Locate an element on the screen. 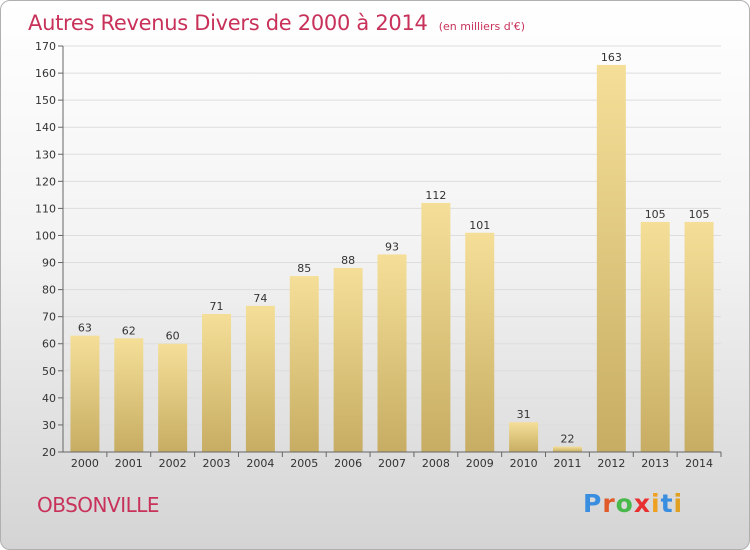 This screenshot has height=550, width=750. y-tick-label: 130 is located at coordinates (45, 154).